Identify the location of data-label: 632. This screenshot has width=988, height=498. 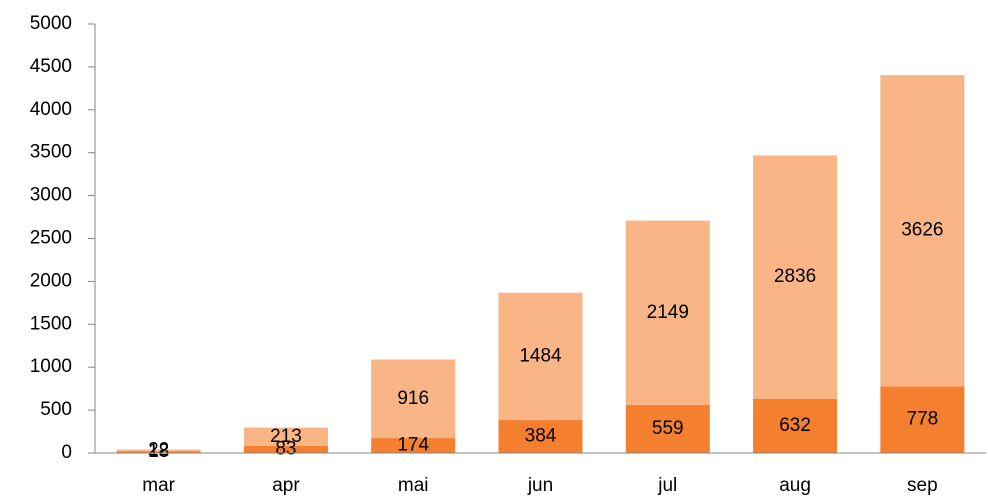
(795, 425).